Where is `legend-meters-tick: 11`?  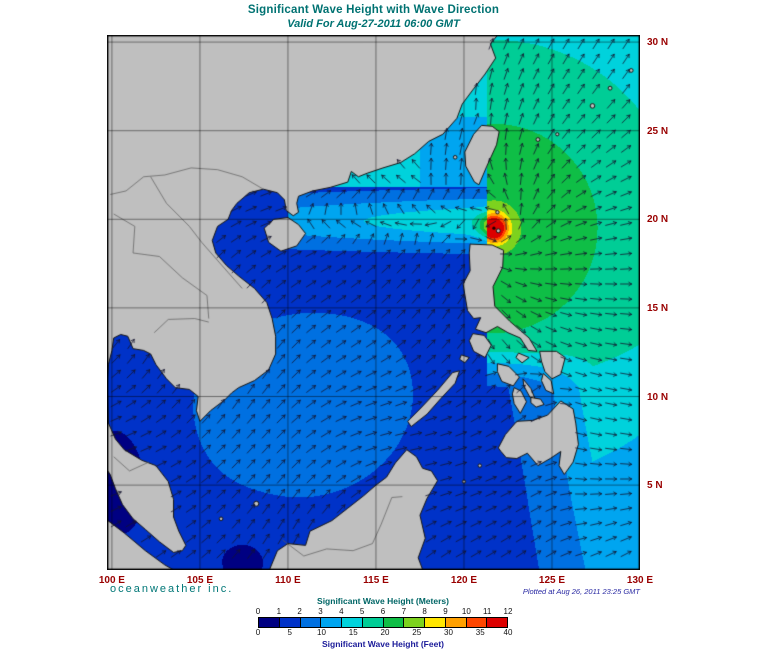
legend-meters-tick: 11 is located at coordinates (487, 611).